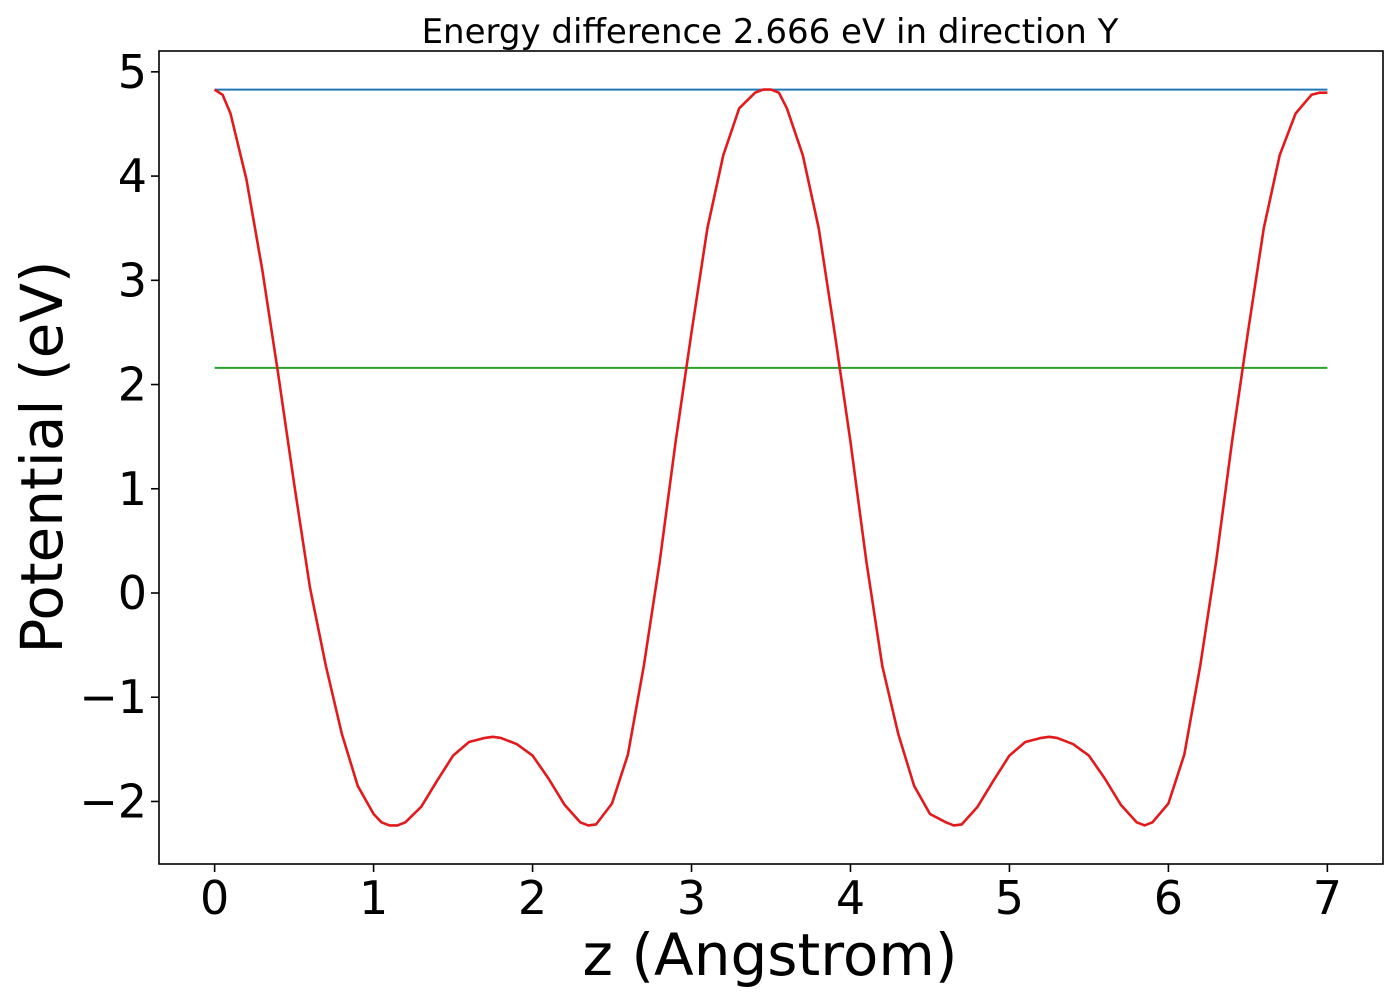  Describe the element at coordinates (113, 697) in the screenshot. I see `y-tick-label: −1` at that location.